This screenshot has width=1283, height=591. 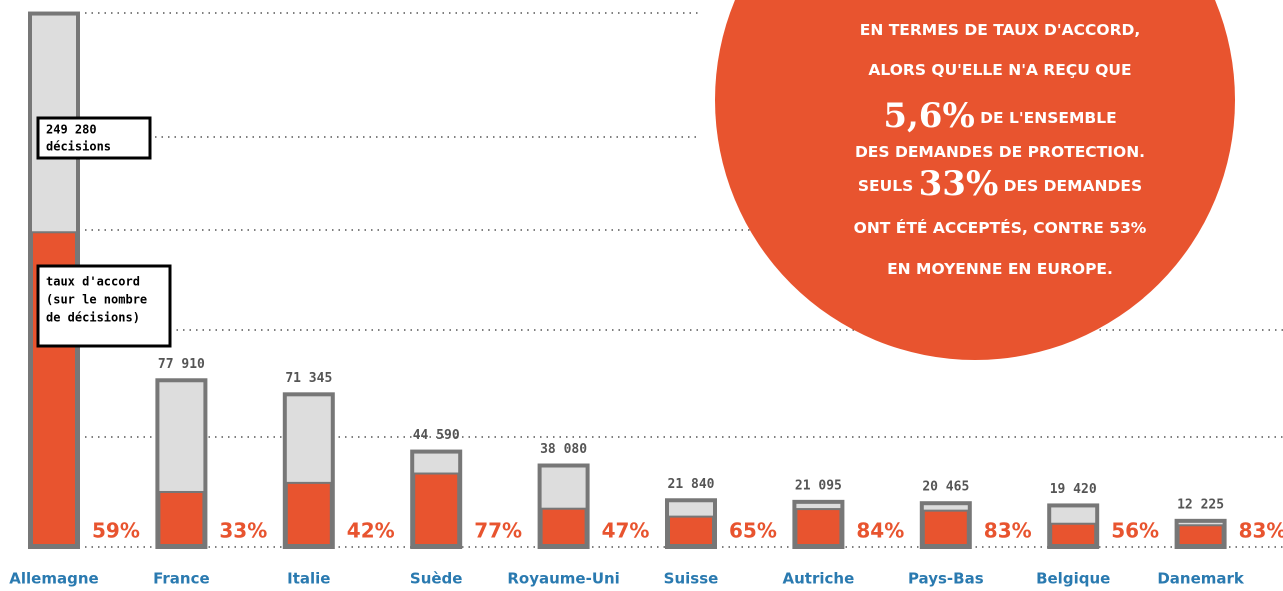 What do you see at coordinates (819, 579) in the screenshot?
I see `category-label: Autriche` at bounding box center [819, 579].